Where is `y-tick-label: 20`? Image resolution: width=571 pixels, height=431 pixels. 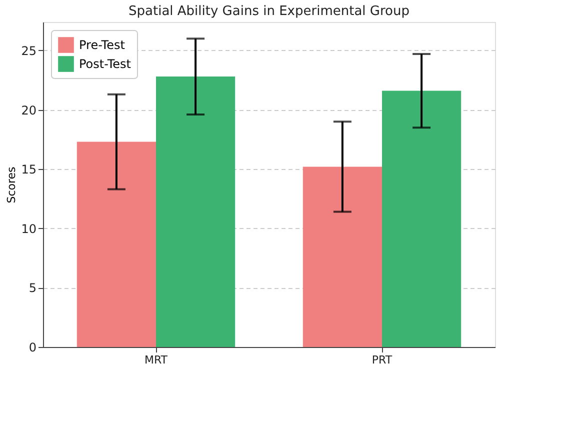 y-tick-label: 20 is located at coordinates (28, 110).